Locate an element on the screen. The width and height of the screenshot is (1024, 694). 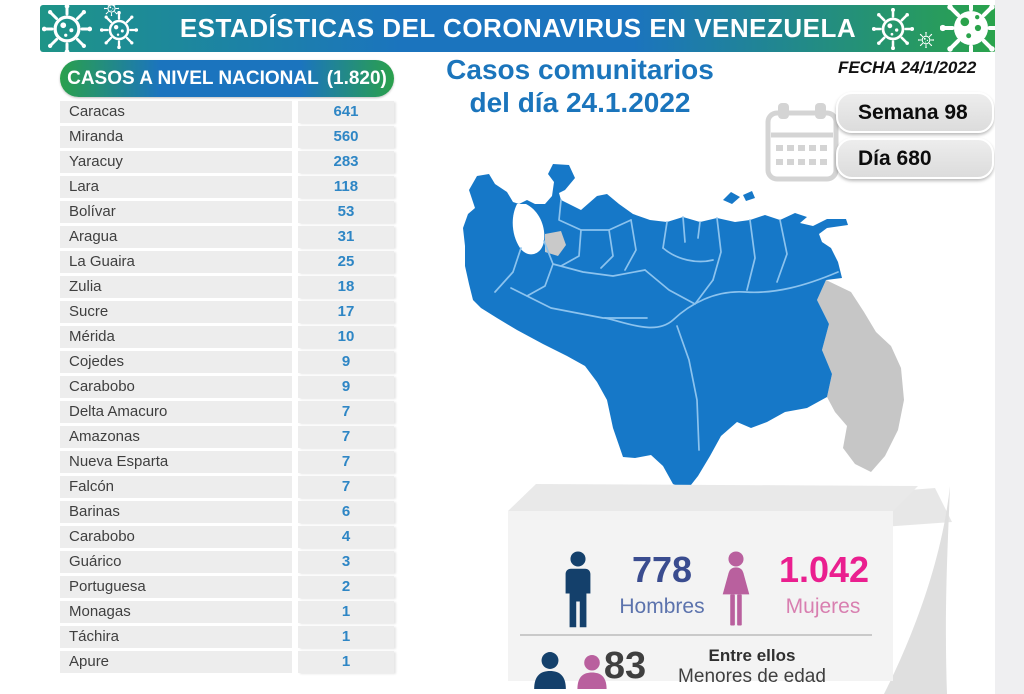
table-row: Monagas 1 is located at coordinates (227, 612).